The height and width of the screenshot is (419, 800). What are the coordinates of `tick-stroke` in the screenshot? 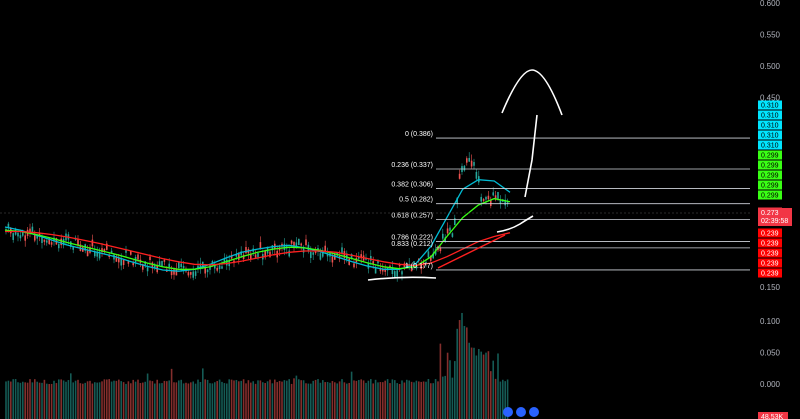 It's located at (515, 224).